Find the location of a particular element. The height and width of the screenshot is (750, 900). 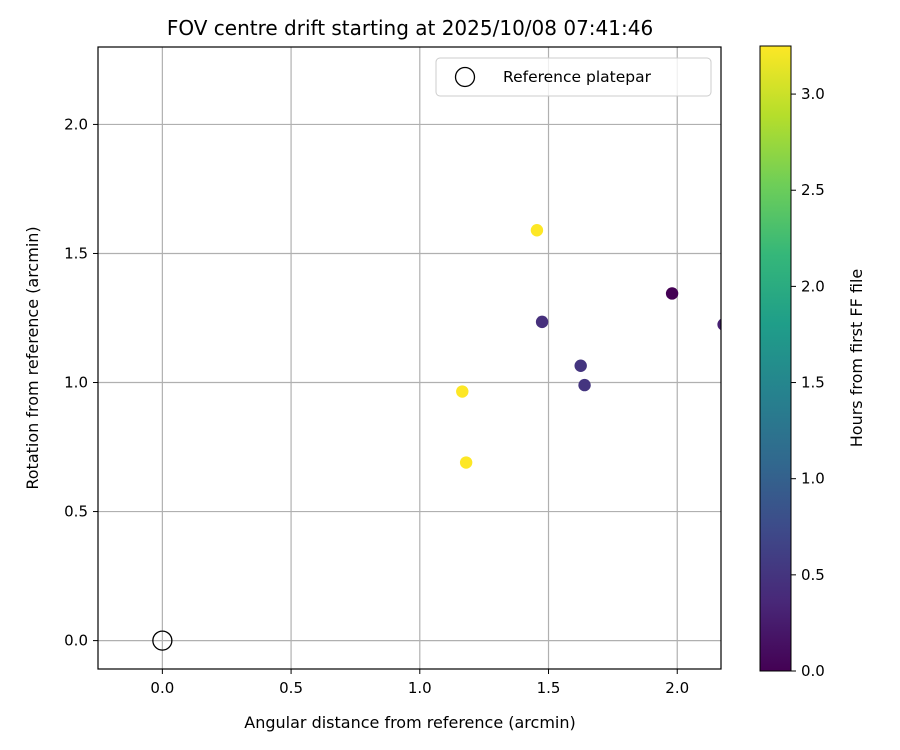

reference-marker is located at coordinates (162, 640).